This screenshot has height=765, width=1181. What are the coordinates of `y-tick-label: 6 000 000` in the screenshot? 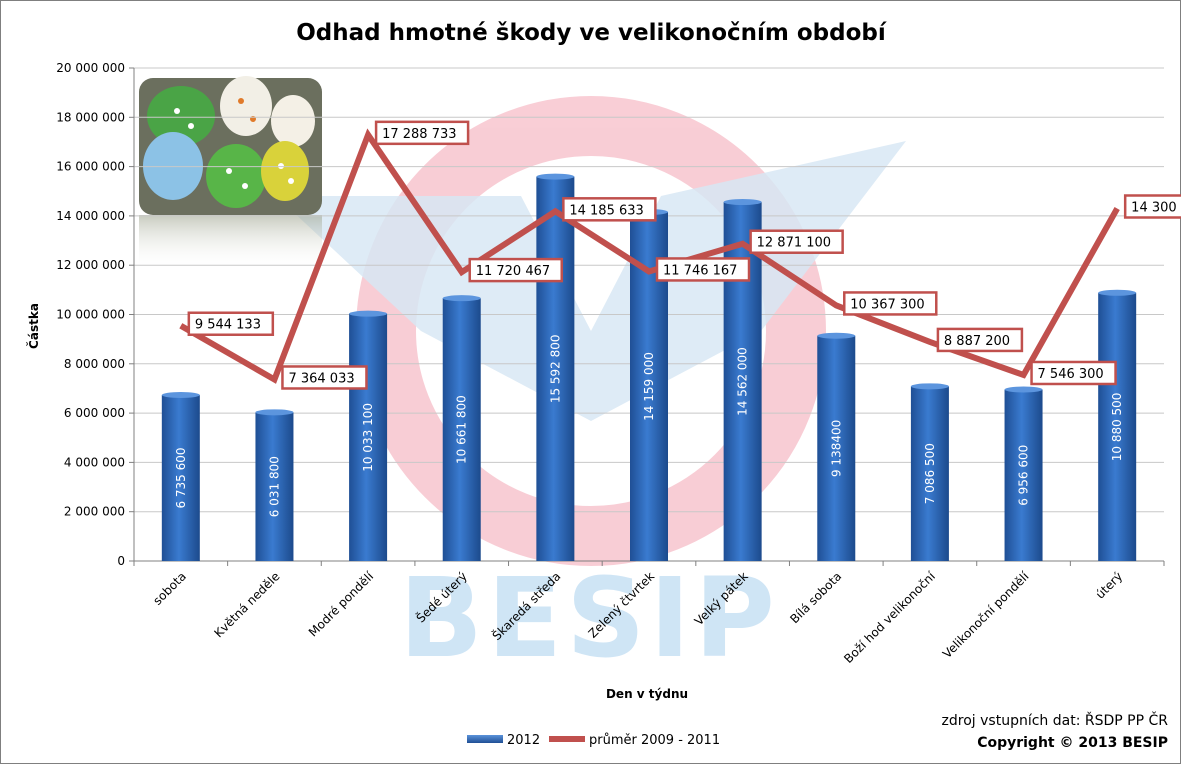 It's located at (94, 413).